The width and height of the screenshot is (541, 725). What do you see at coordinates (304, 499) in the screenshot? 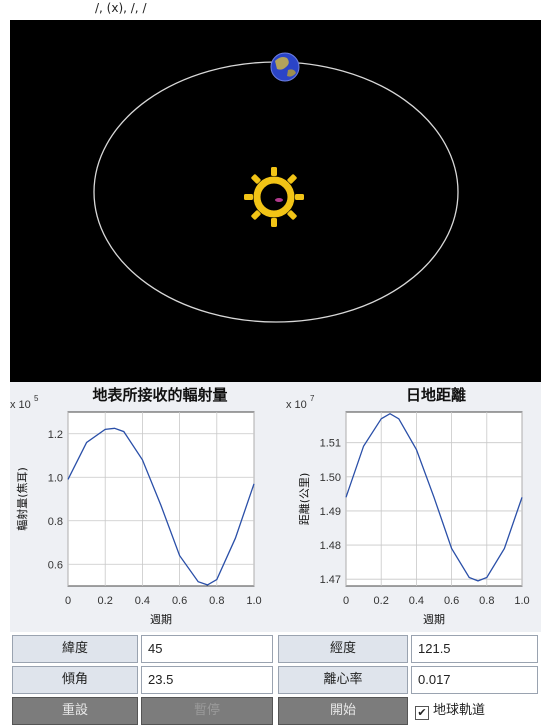
I see `y-axis-label: 距離(公里)` at bounding box center [304, 499].